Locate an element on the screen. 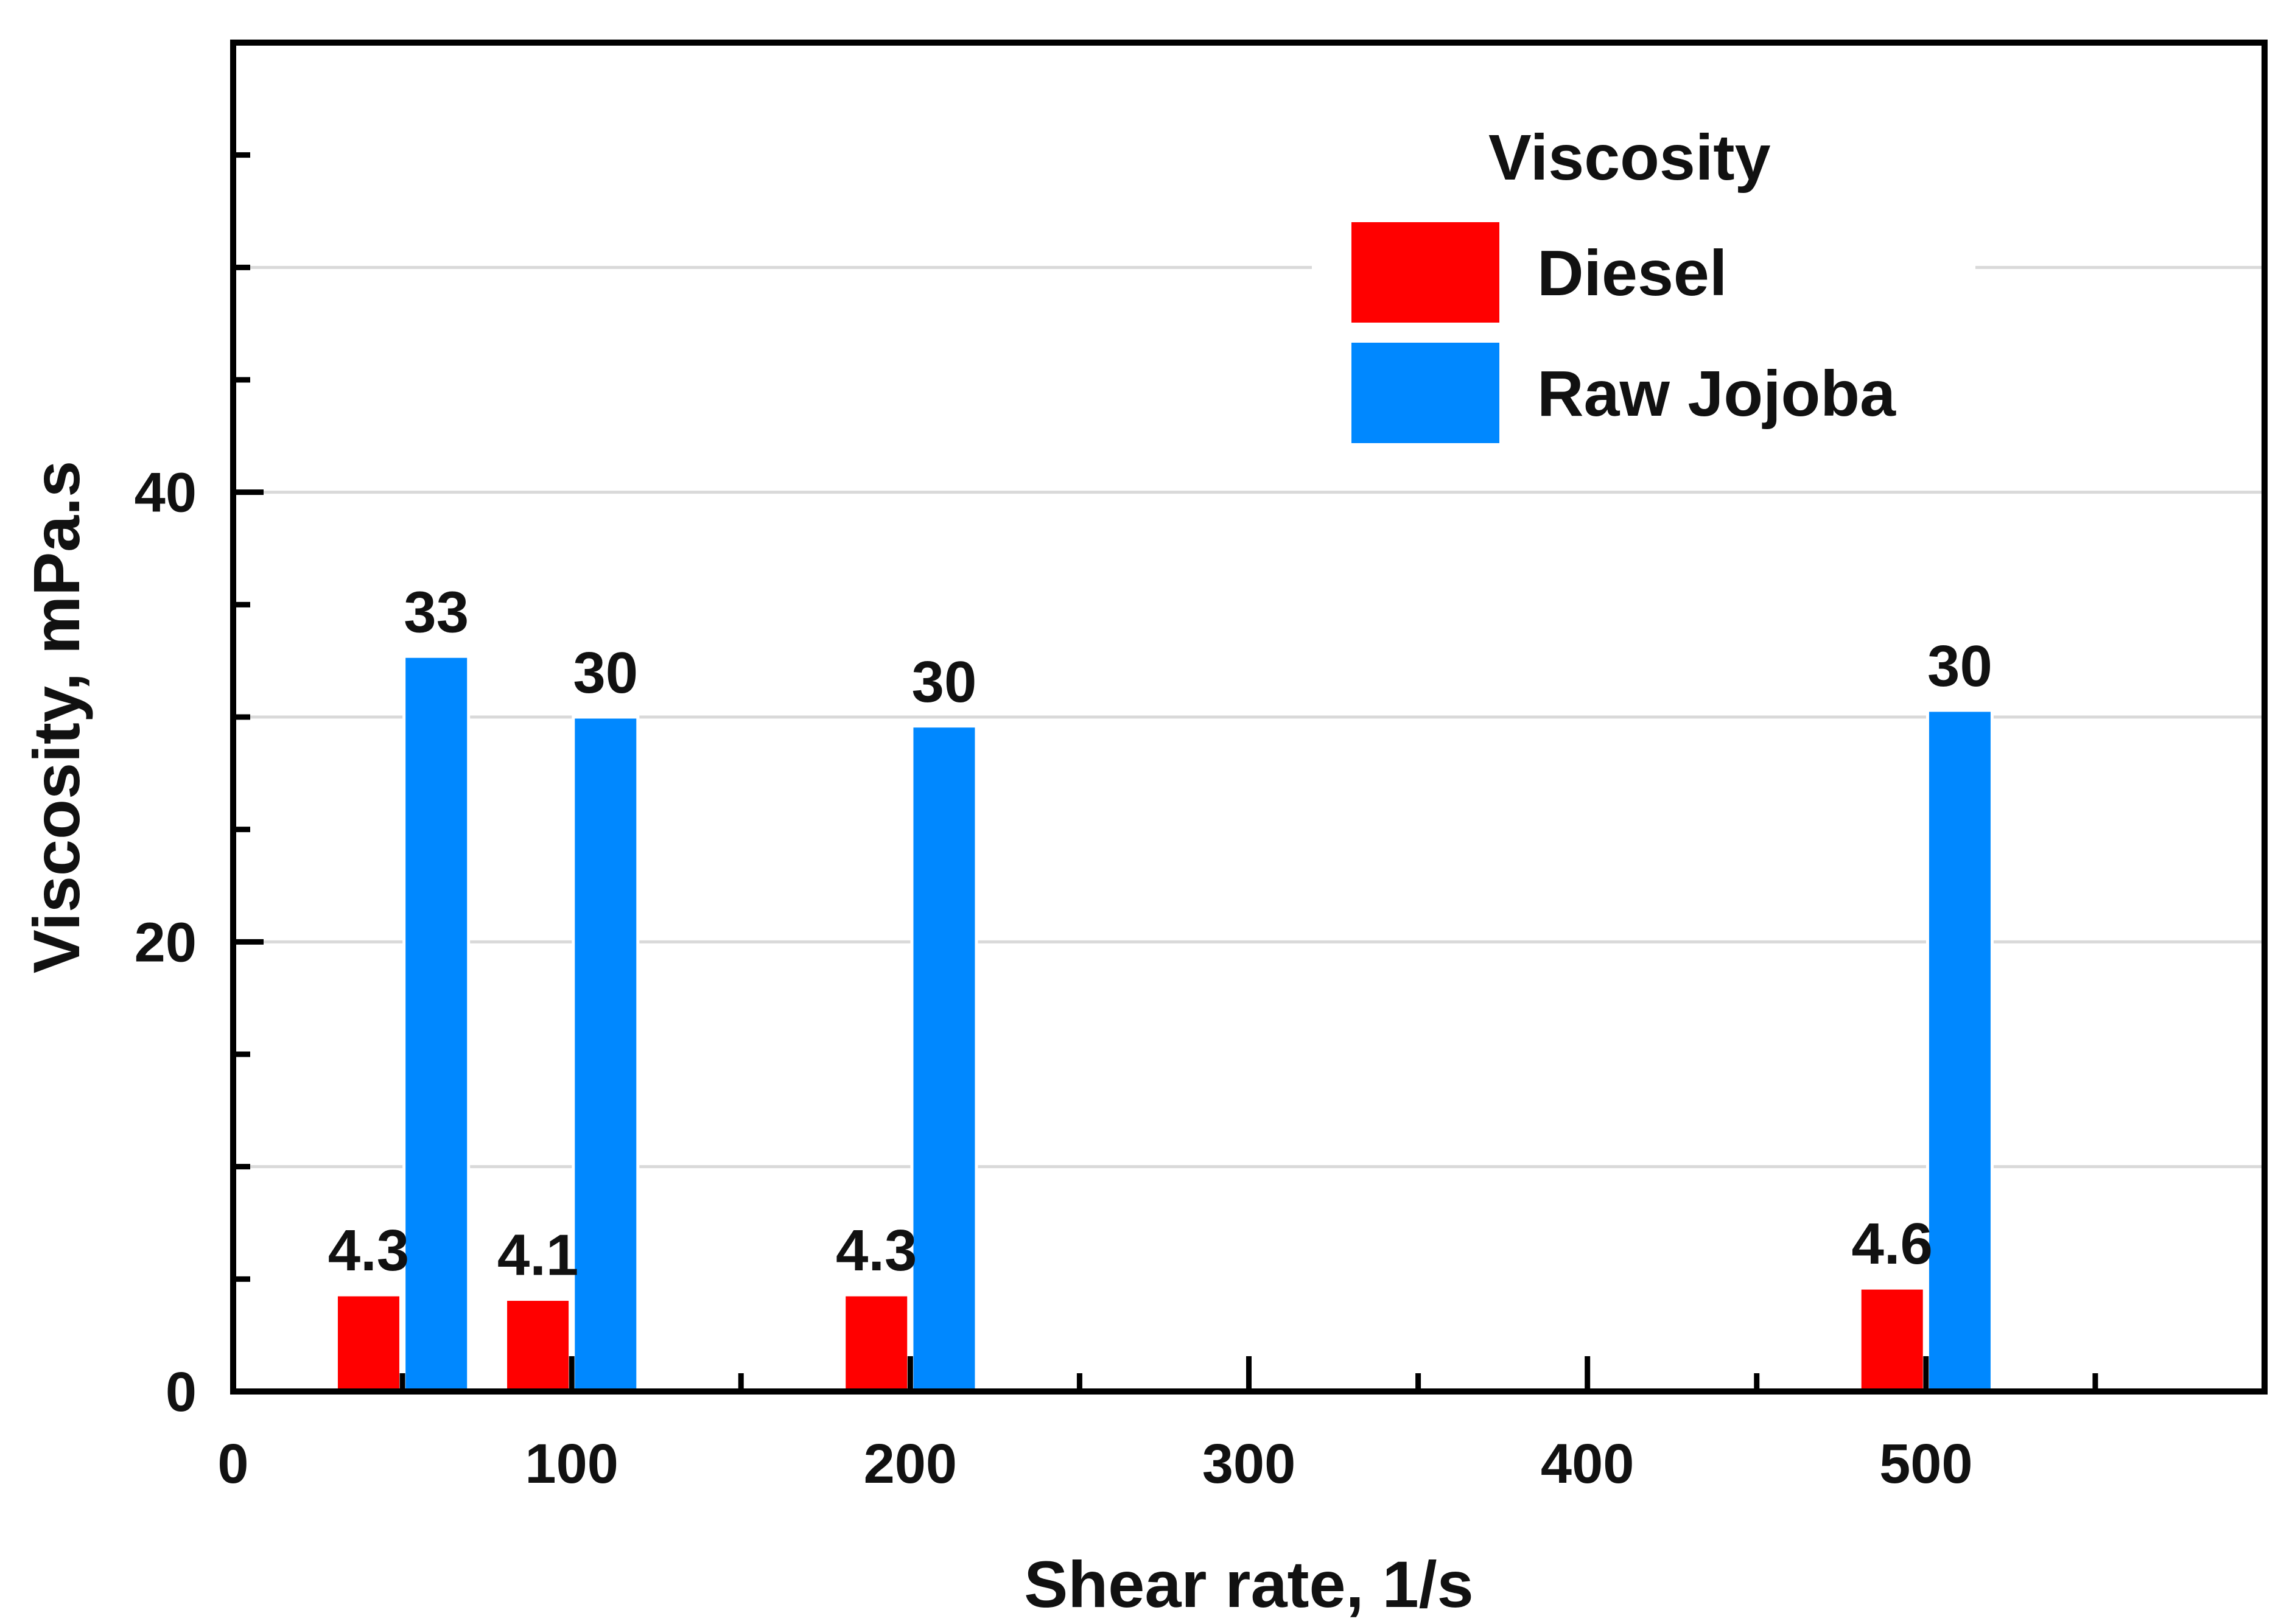 The height and width of the screenshot is (1624, 2295). x-tick-label: 100 is located at coordinates (571, 1464).